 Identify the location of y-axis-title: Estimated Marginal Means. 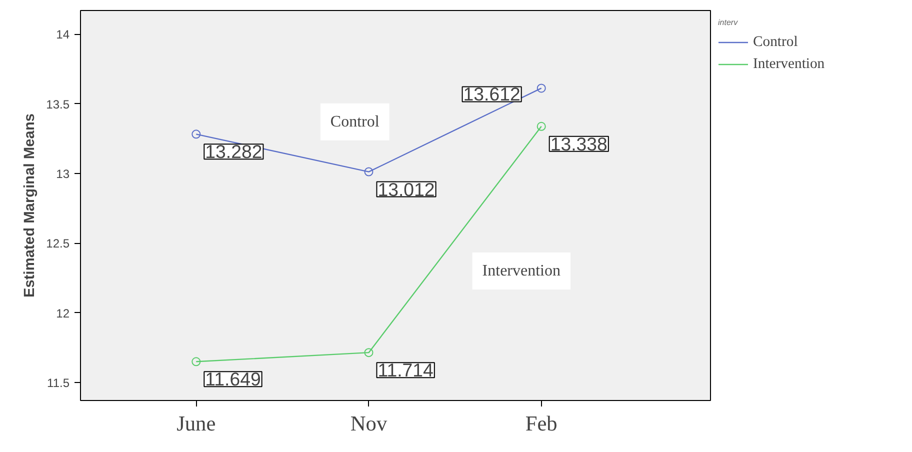
(30, 205).